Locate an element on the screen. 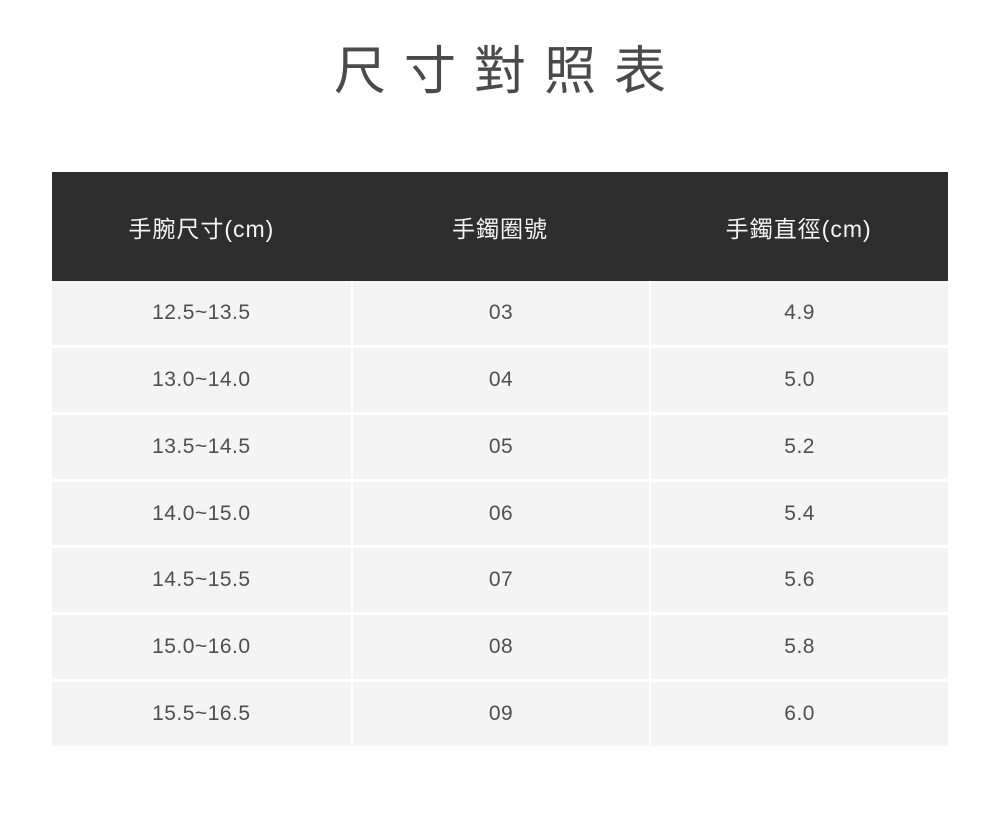  table-row: 15.0~16.0 08 5.8 is located at coordinates (500, 646).